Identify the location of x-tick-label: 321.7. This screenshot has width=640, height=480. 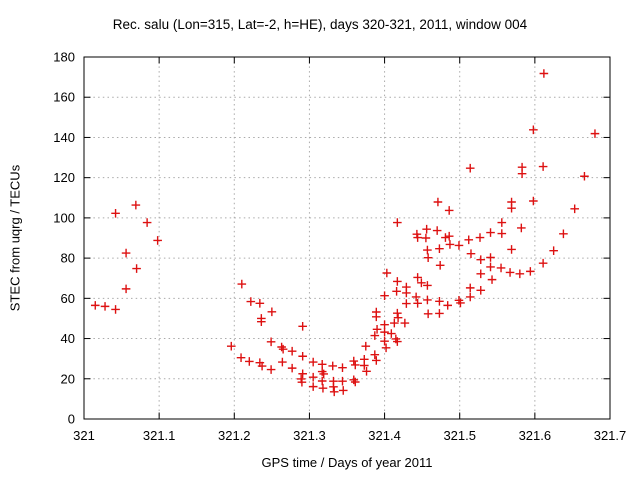
(610, 435).